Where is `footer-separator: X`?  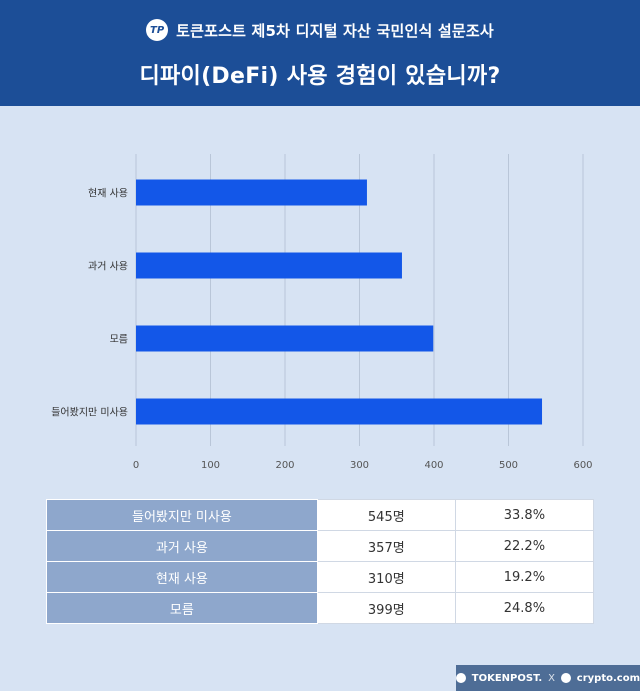 footer-separator: X is located at coordinates (552, 678).